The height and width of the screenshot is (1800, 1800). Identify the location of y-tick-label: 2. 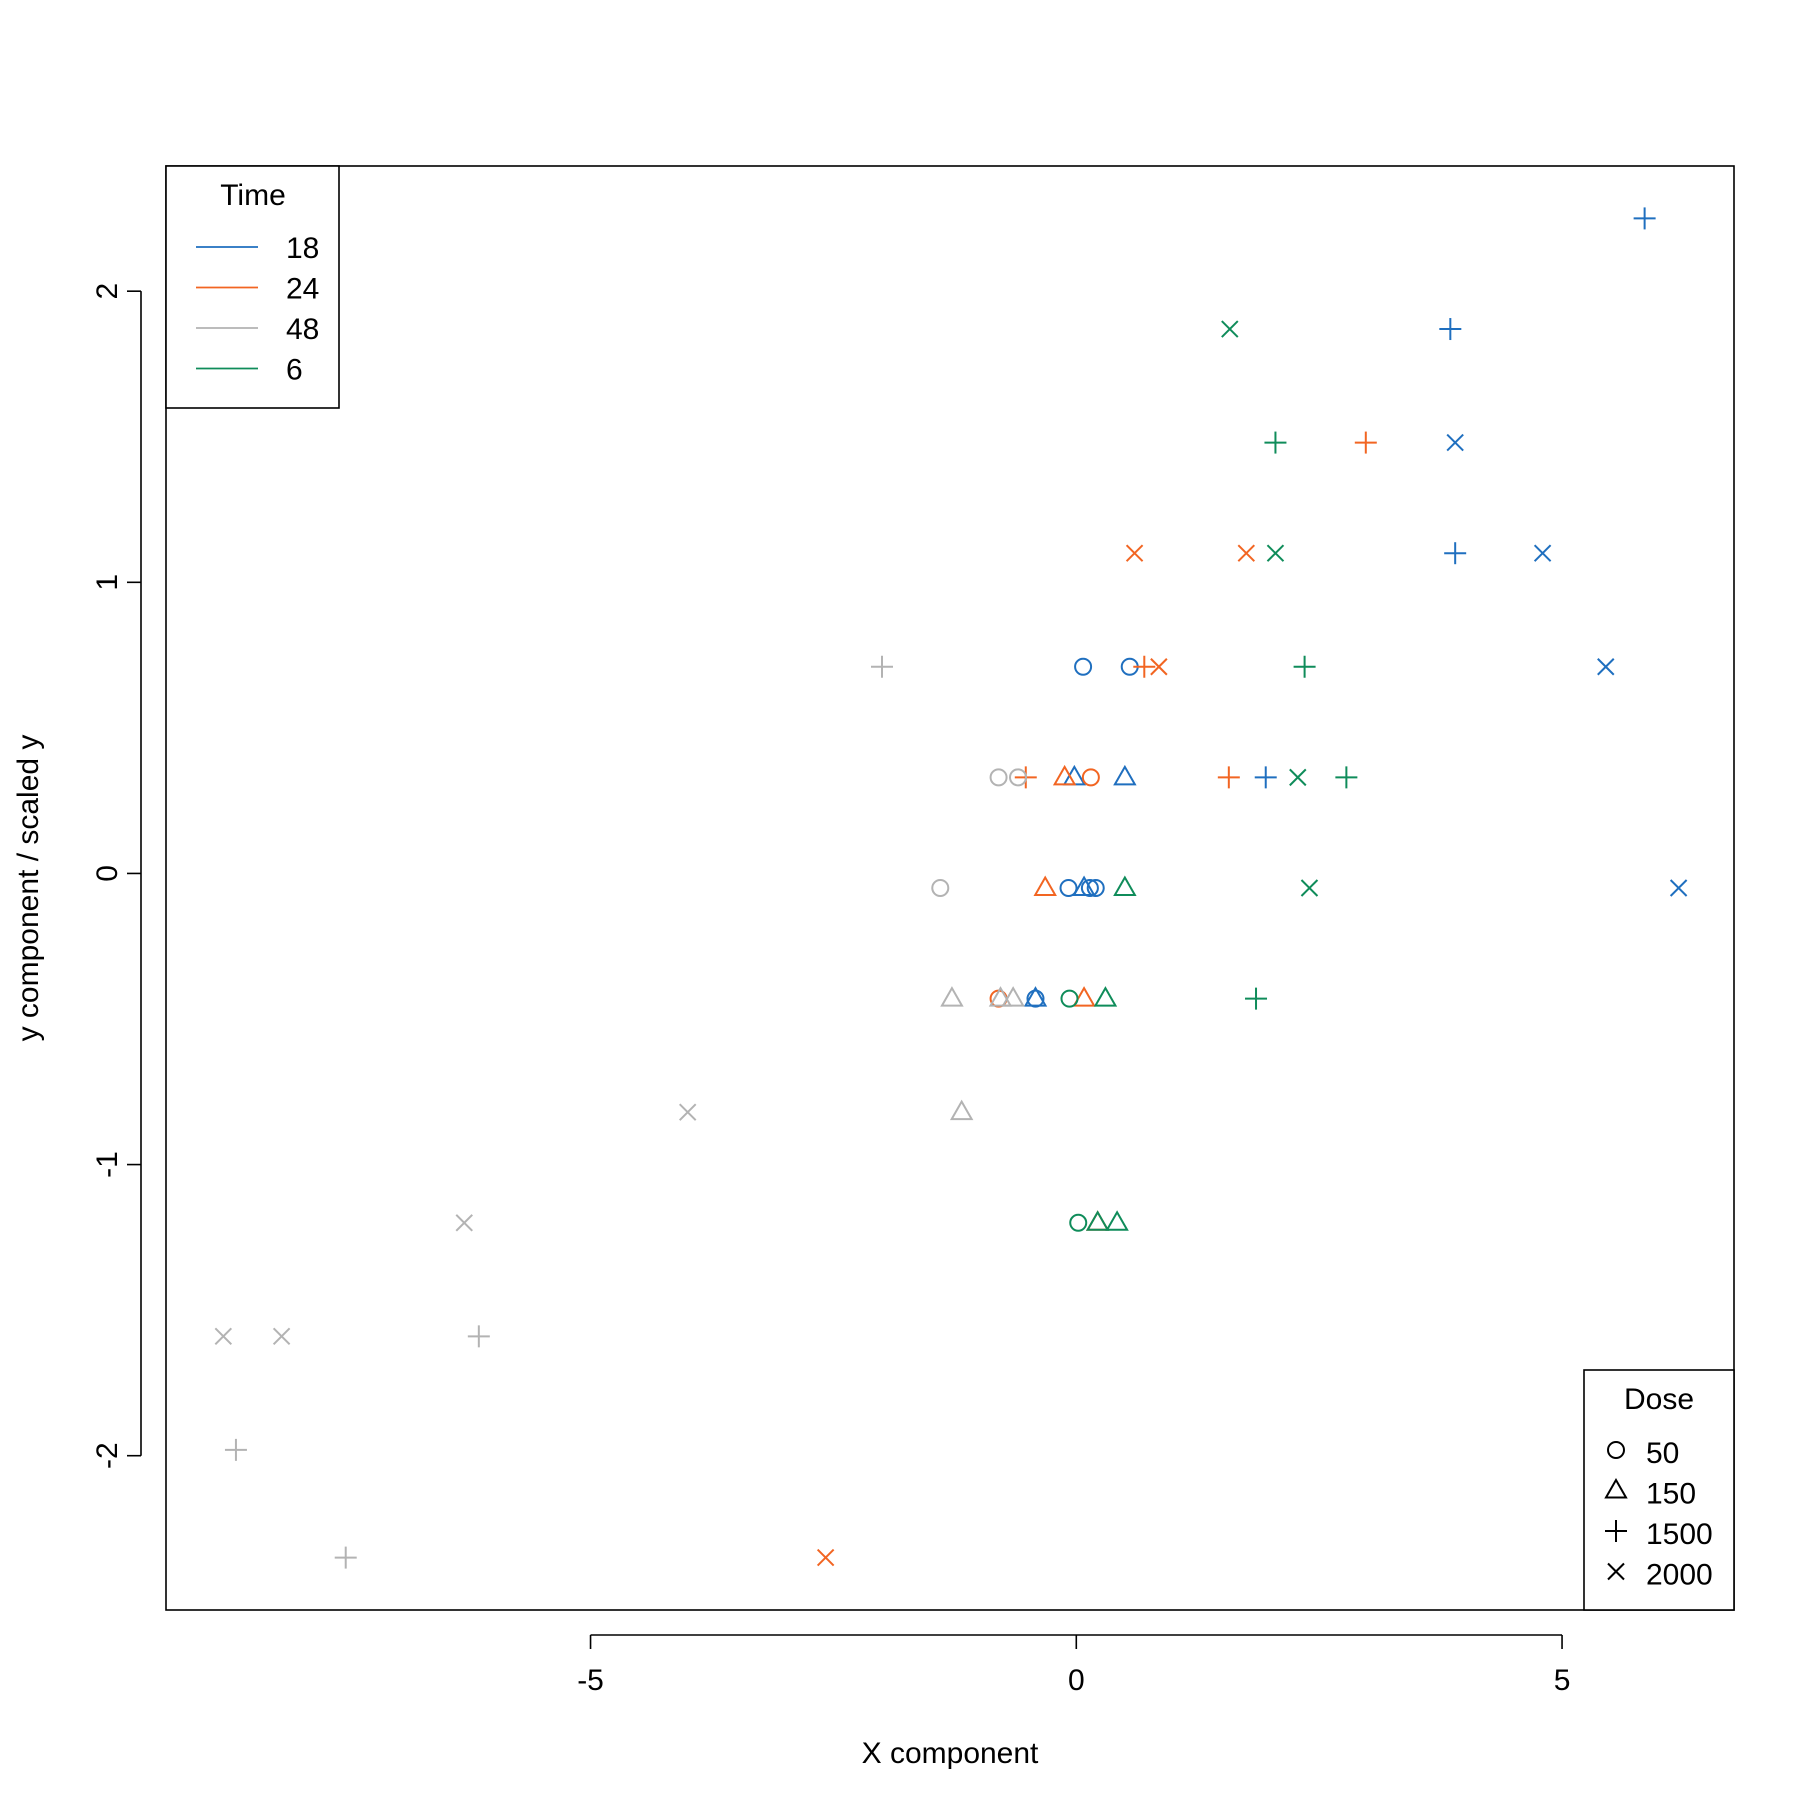
(107, 291).